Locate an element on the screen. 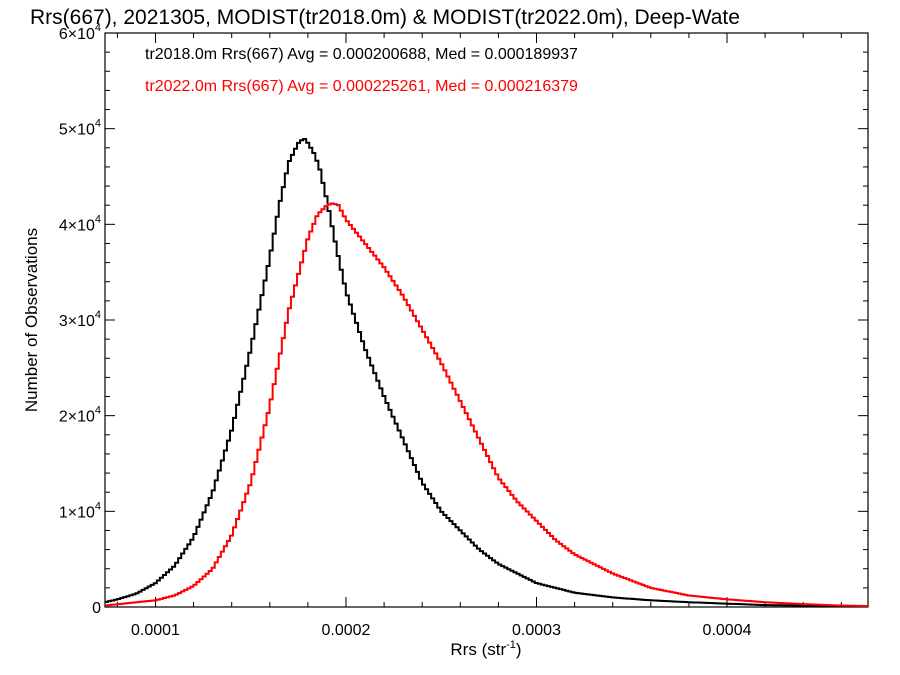  x-tick-label: 0.0002 is located at coordinates (346, 630).